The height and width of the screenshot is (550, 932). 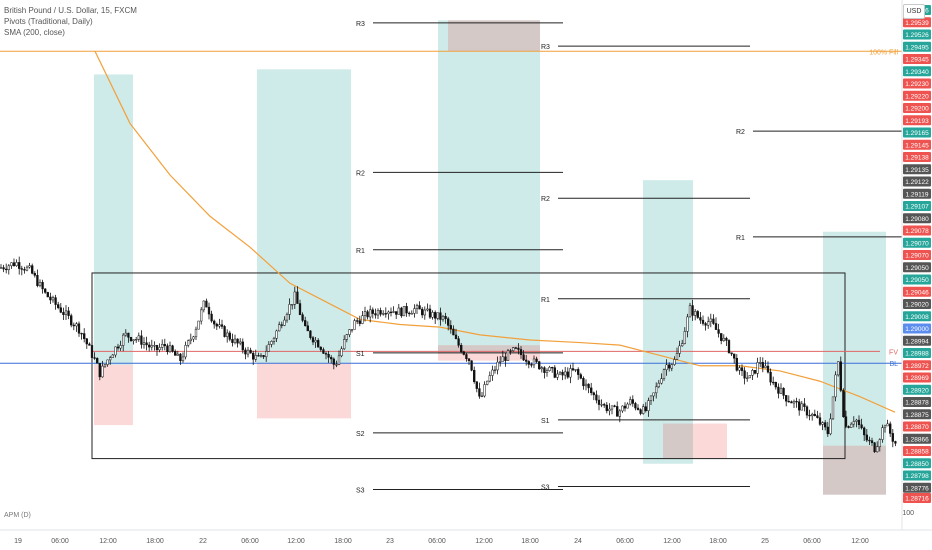 What do you see at coordinates (489, 186) in the screenshot?
I see `long-zone` at bounding box center [489, 186].